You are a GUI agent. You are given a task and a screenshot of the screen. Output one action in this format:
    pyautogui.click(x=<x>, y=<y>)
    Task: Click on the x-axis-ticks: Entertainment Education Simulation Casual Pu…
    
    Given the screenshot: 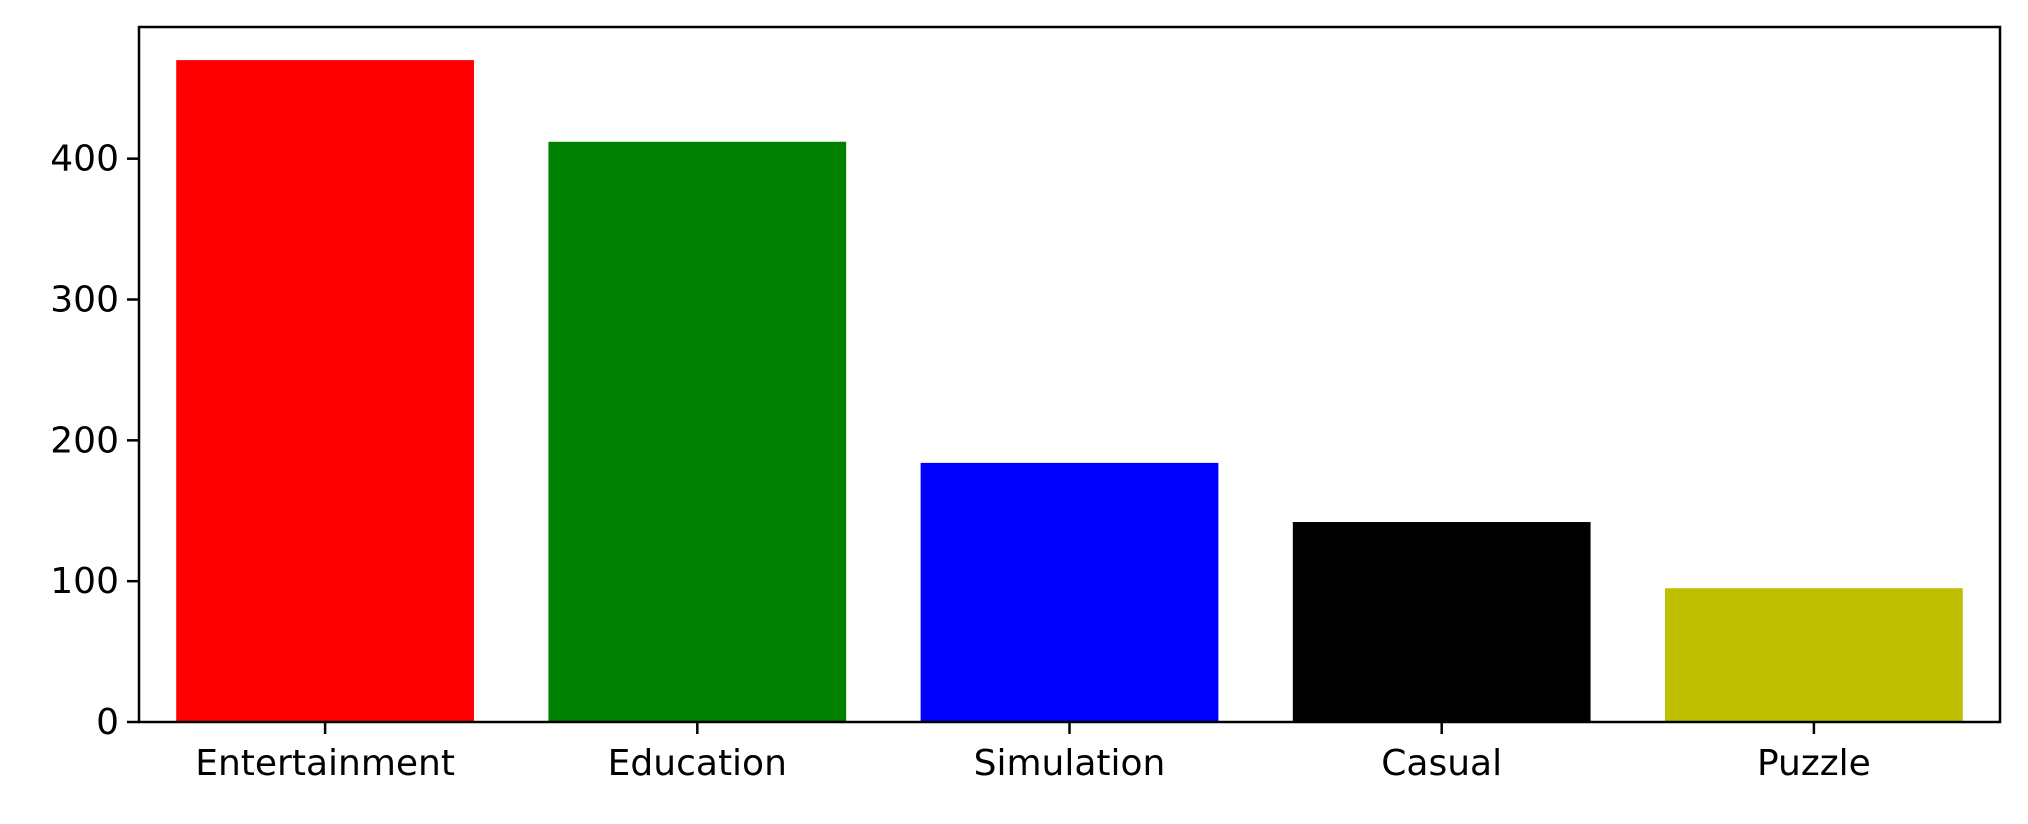 What is the action you would take?
    pyautogui.click(x=1033, y=753)
    